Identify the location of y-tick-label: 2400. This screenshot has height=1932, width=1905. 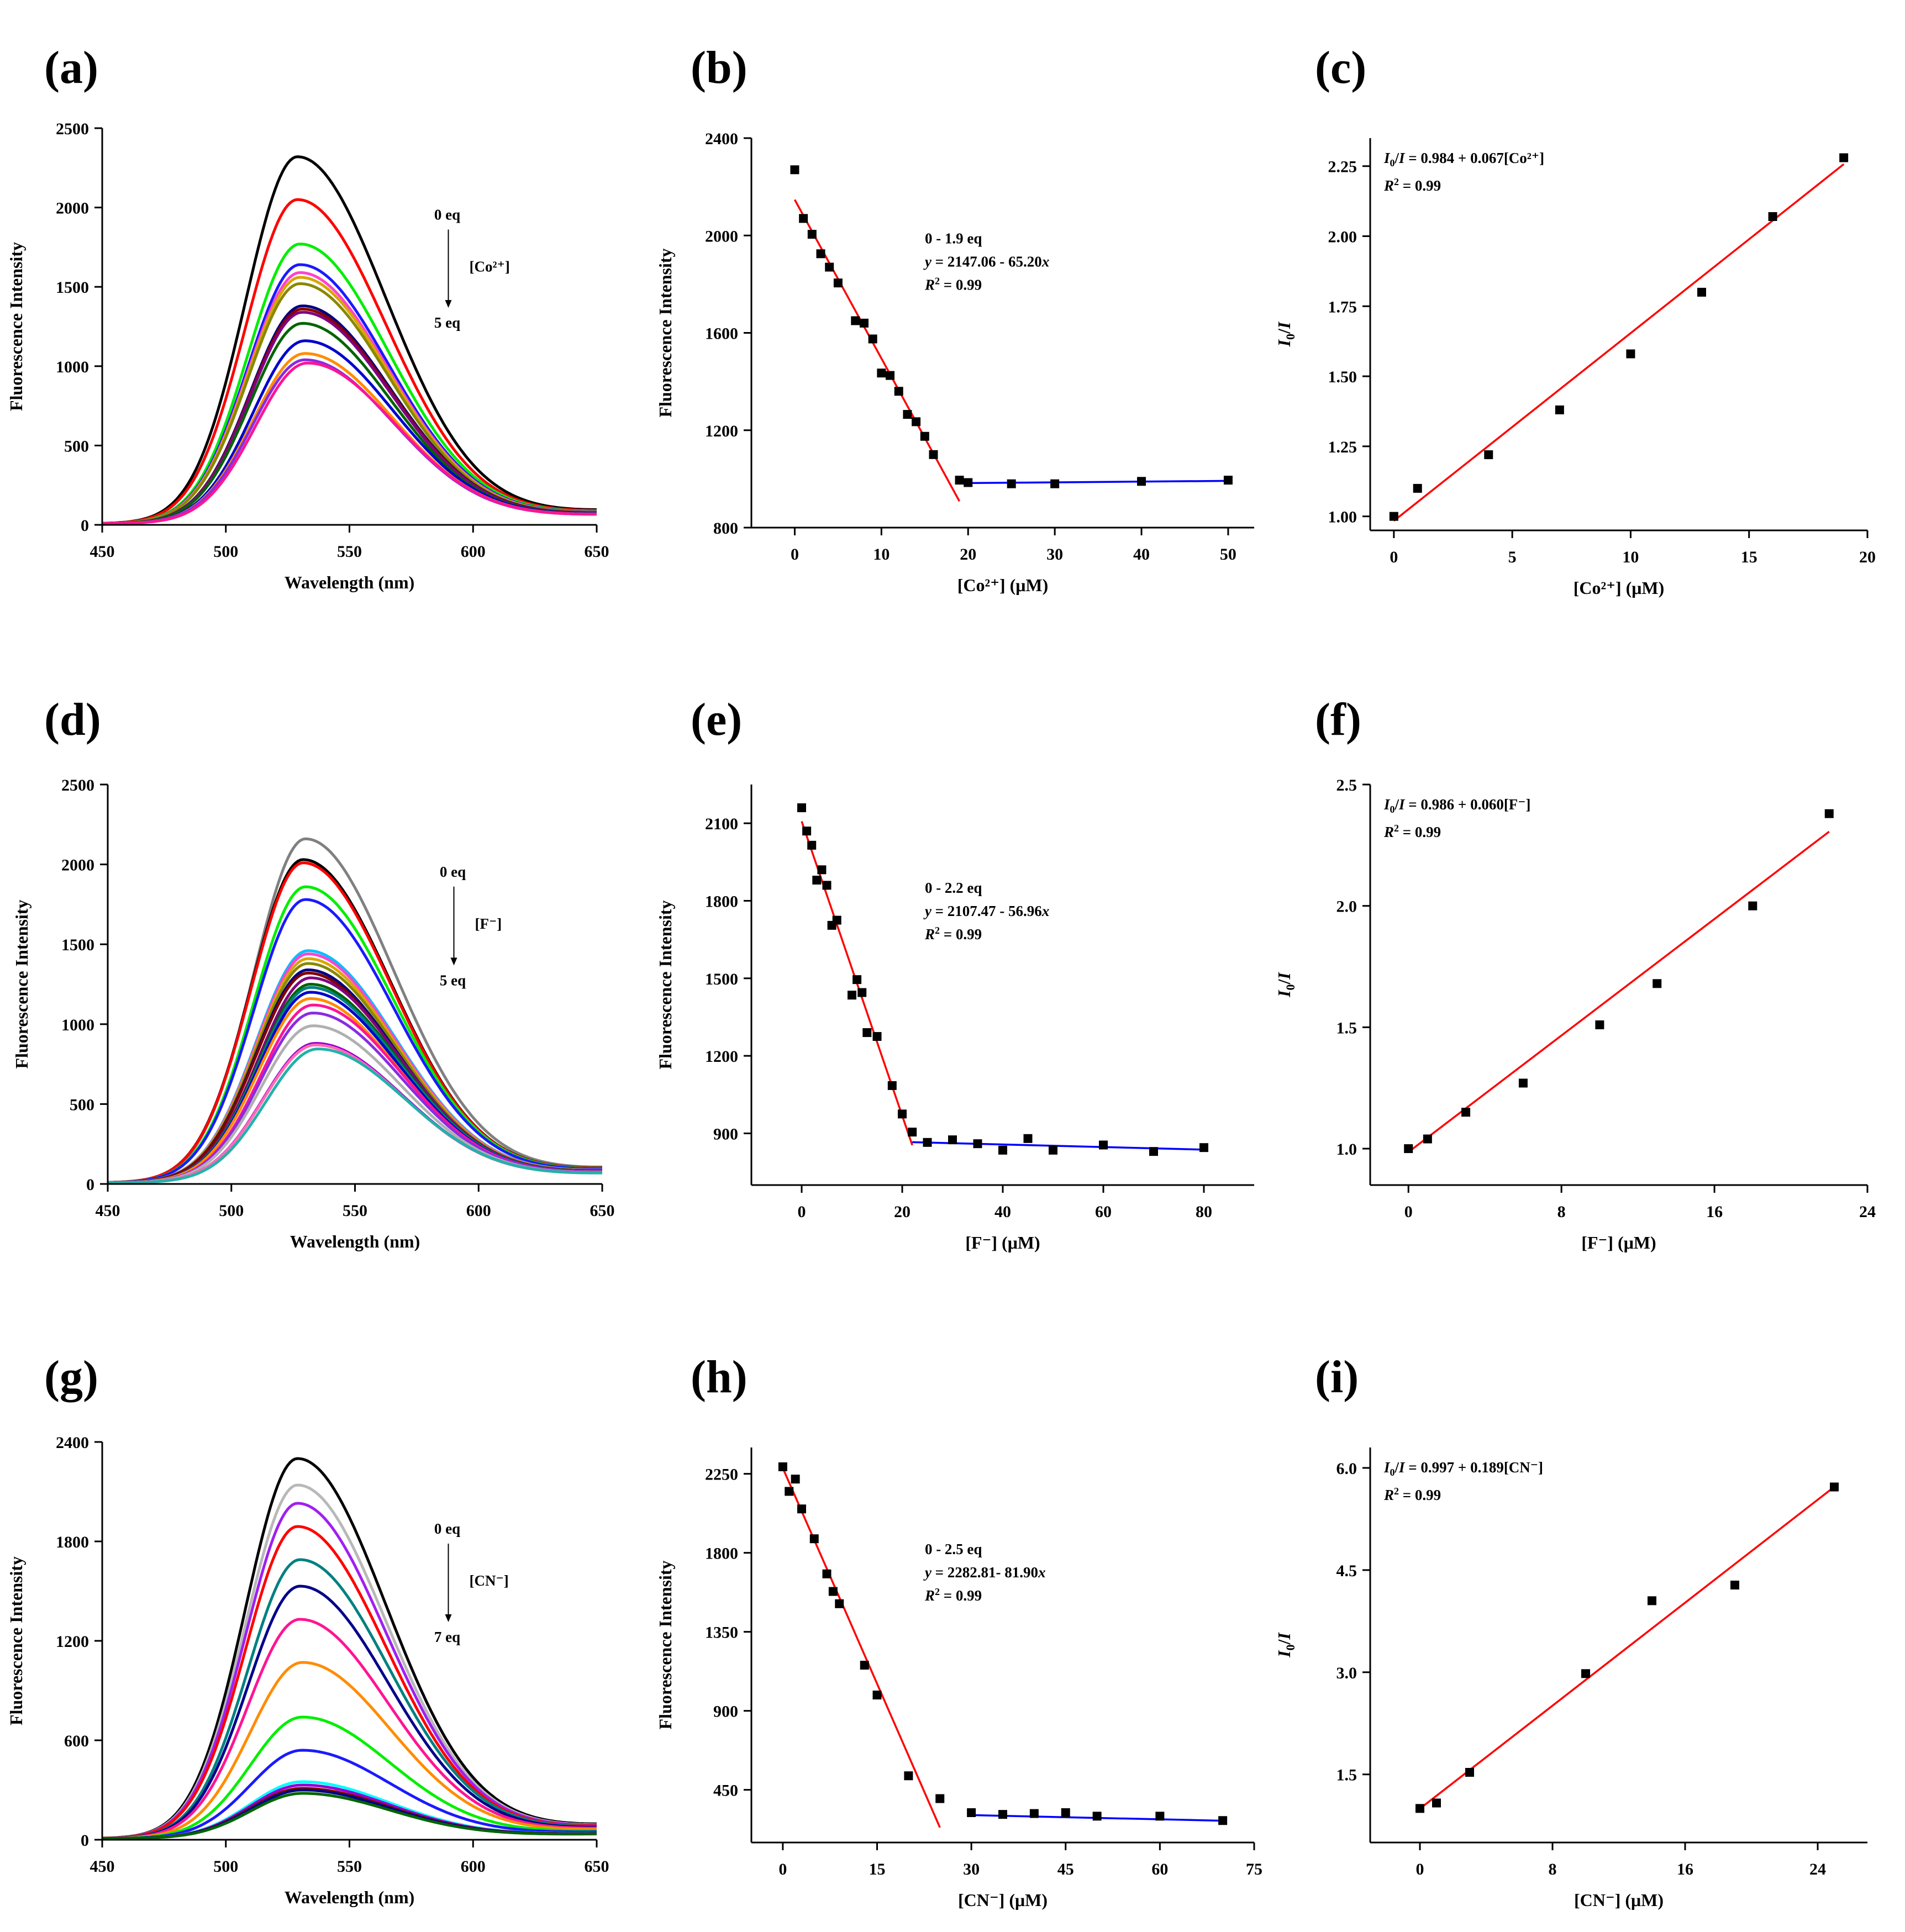
(72, 1443).